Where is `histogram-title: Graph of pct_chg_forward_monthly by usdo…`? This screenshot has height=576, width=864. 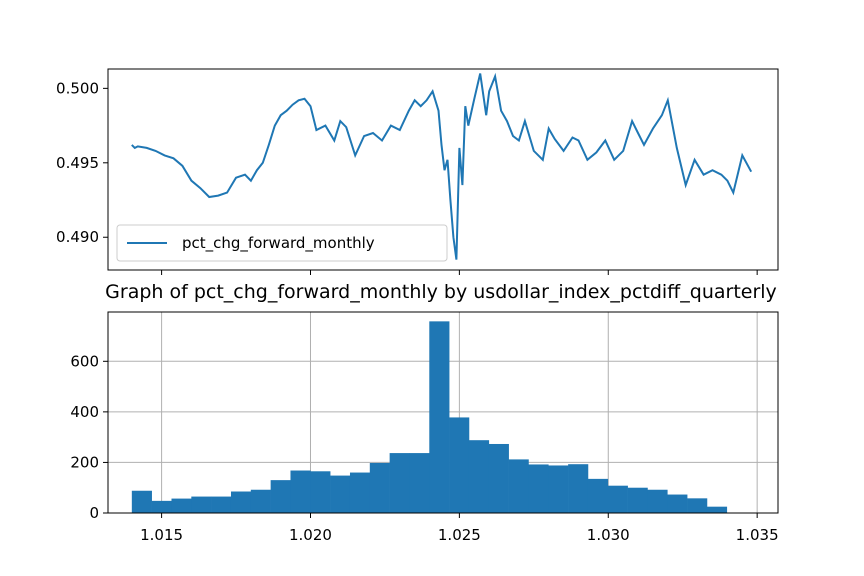
histogram-title: Graph of pct_chg_forward_monthly by usdo… is located at coordinates (441, 292).